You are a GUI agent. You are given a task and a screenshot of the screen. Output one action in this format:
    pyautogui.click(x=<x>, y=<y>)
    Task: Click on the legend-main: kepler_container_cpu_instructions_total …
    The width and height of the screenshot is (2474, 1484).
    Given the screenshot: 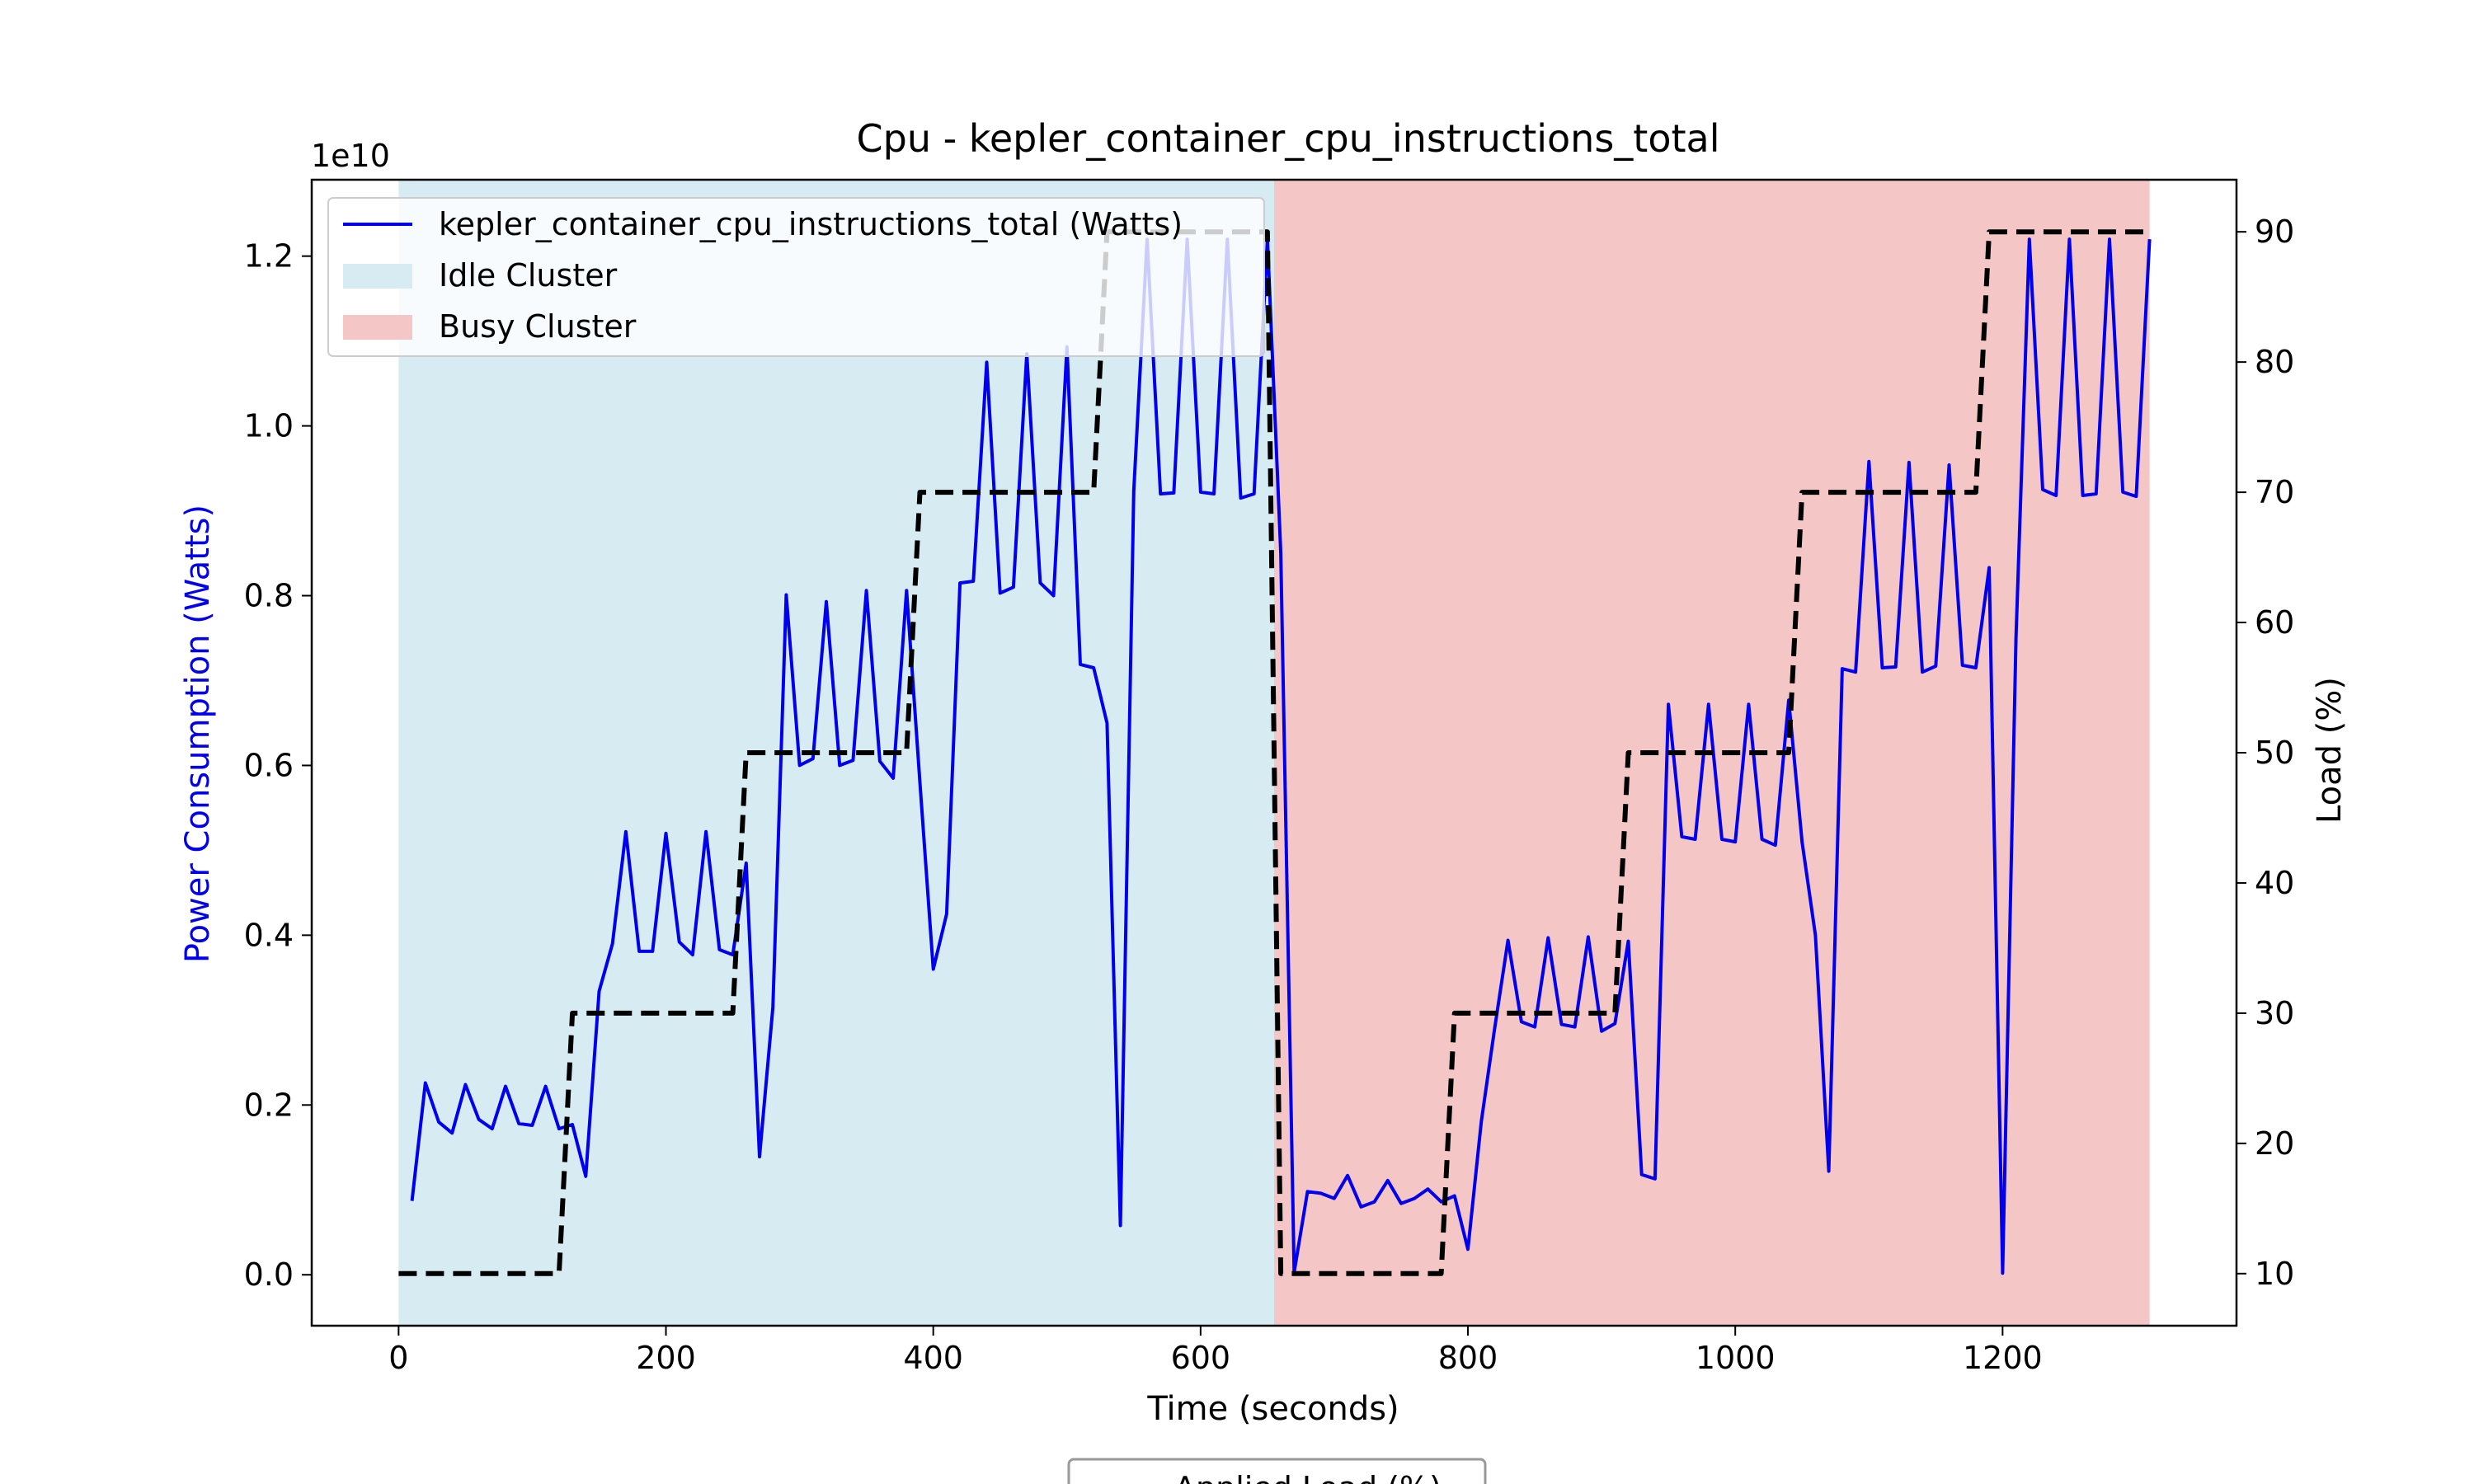 What is the action you would take?
    pyautogui.click(x=796, y=277)
    